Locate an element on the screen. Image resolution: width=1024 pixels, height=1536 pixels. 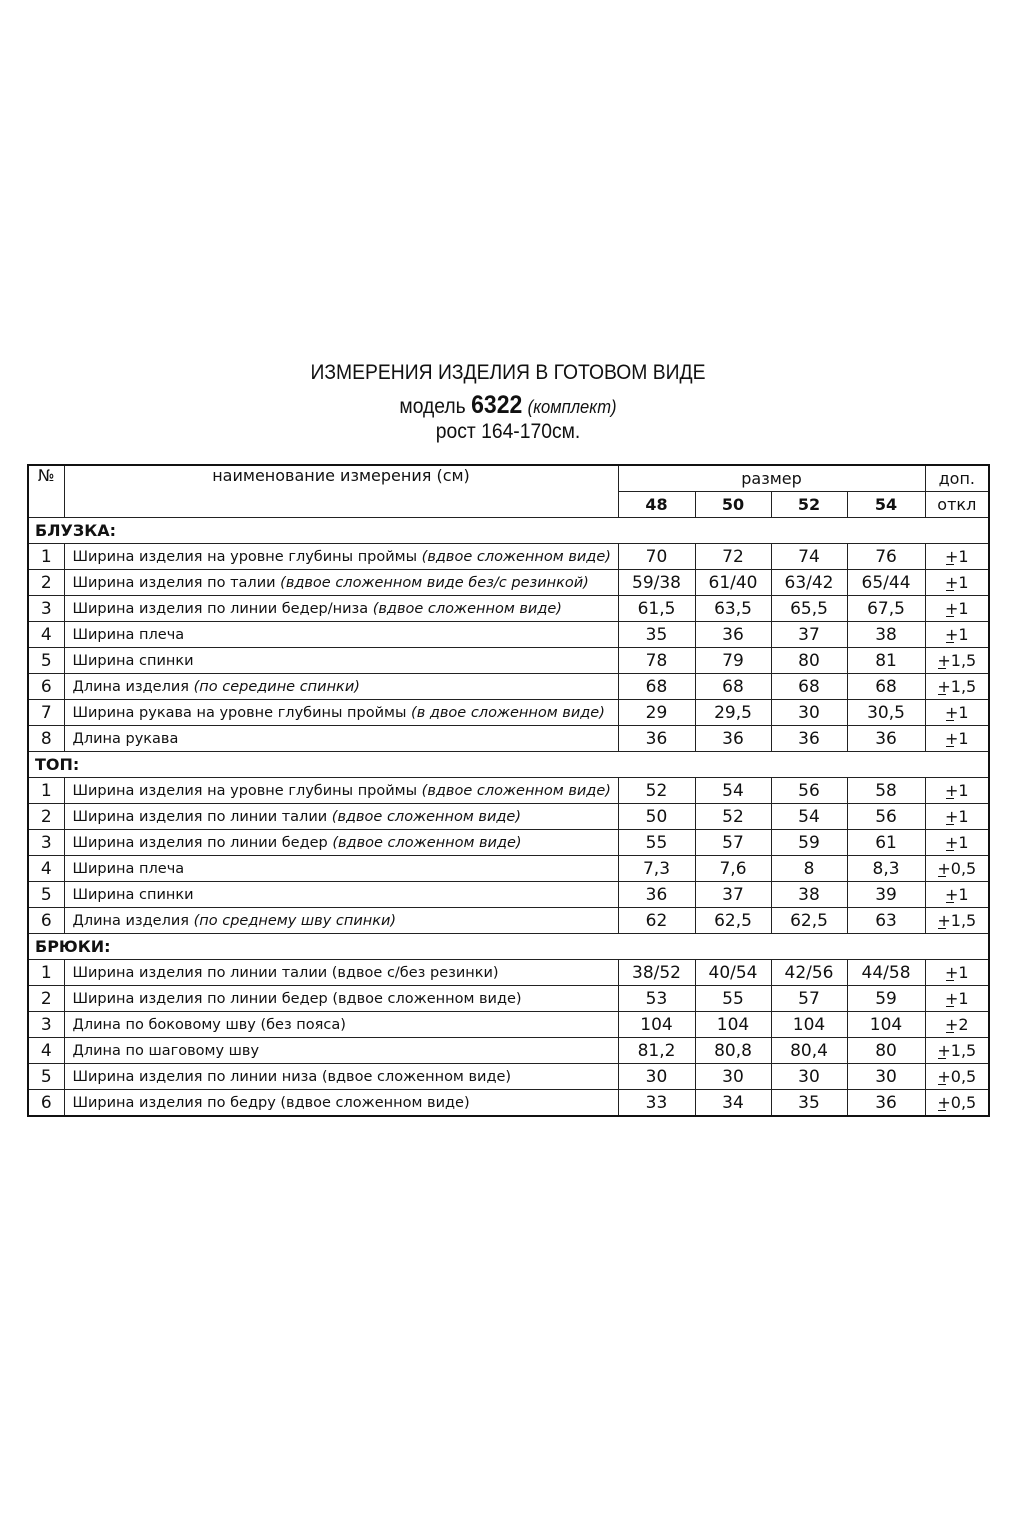
value-size-48: 38/52 is located at coordinates (656, 972).